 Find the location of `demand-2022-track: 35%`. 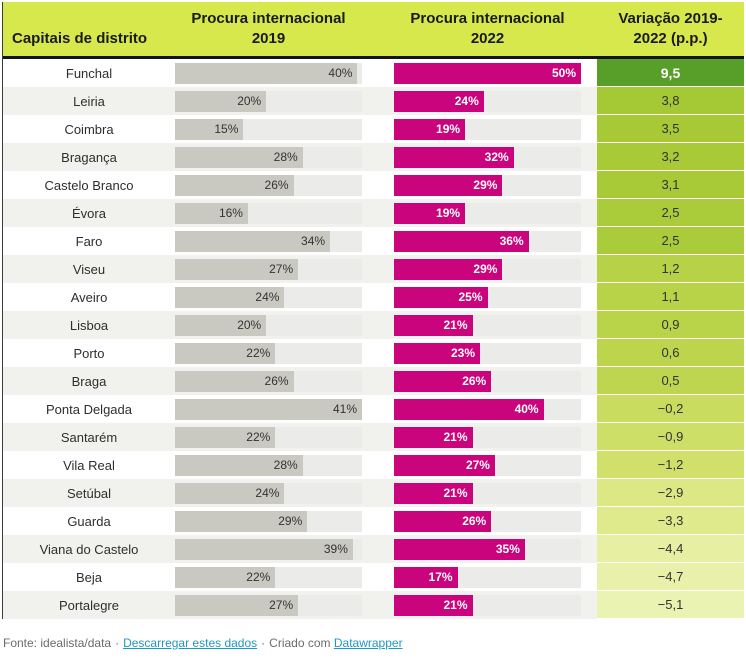

demand-2022-track: 35% is located at coordinates (487, 549).